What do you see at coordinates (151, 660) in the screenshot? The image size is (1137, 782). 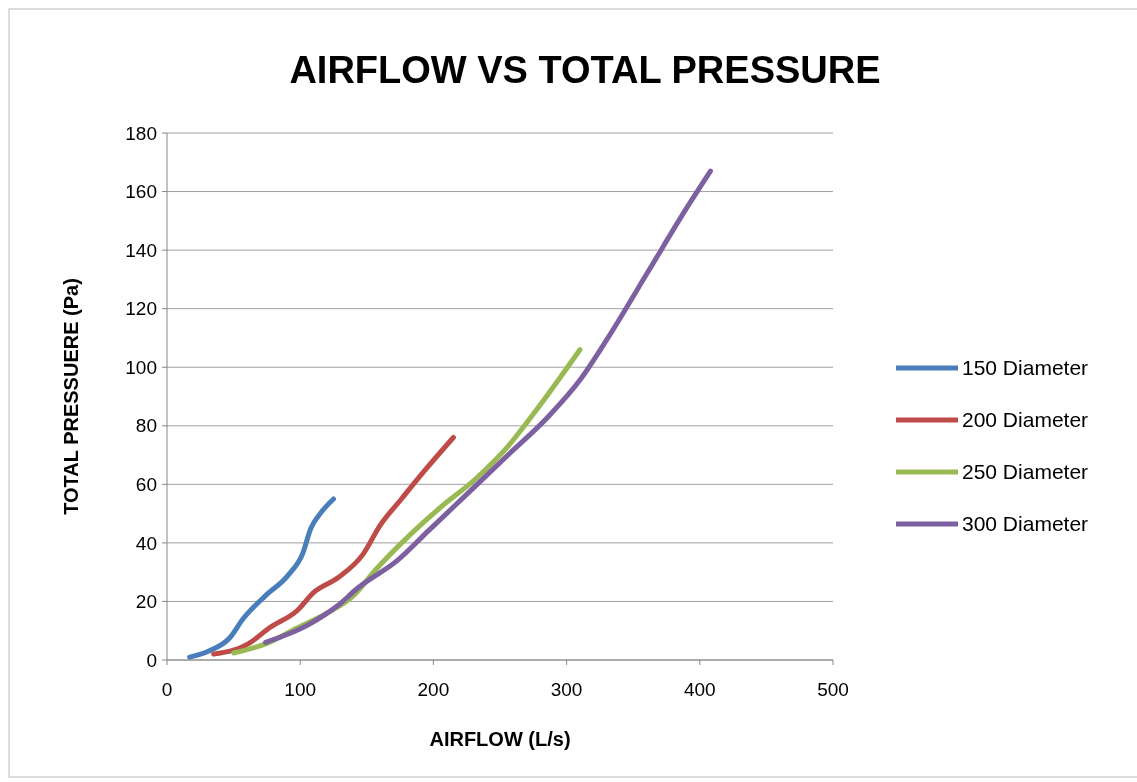 I see `y-tick-label: 0` at bounding box center [151, 660].